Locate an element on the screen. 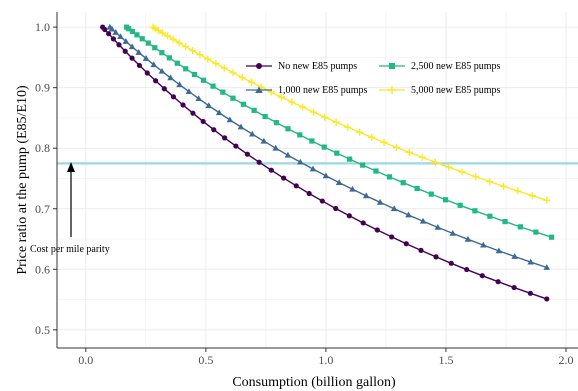 The height and width of the screenshot is (391, 578). legend-item-no-new-pumps: No new E85 pumps is located at coordinates (301, 66).